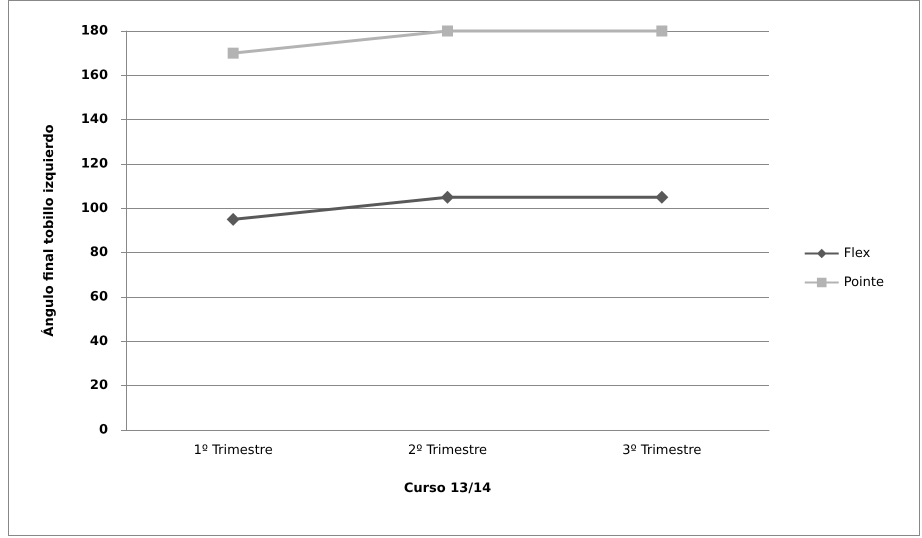  What do you see at coordinates (448, 488) in the screenshot?
I see `x-axis-title: Curso 13/14` at bounding box center [448, 488].